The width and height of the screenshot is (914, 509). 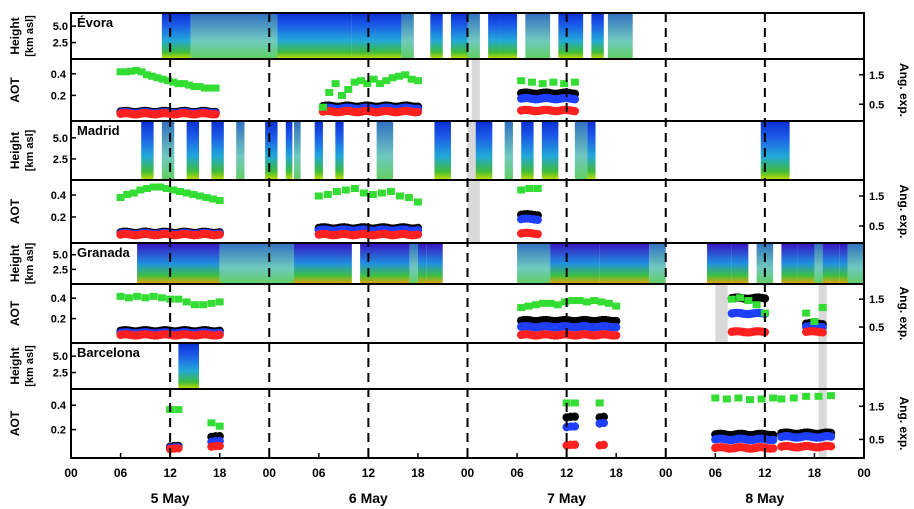 What do you see at coordinates (98, 130) in the screenshot?
I see `station-name: Madrid` at bounding box center [98, 130].